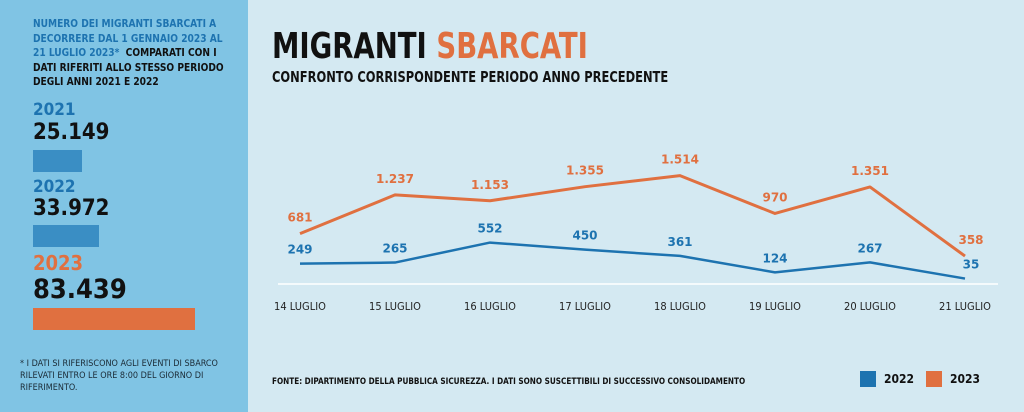 This screenshot has height=412, width=1024. I want to click on data-label-2022: 361, so click(679, 242).